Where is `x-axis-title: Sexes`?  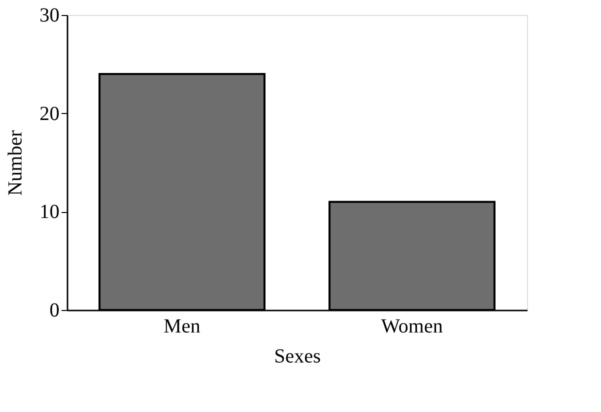 x-axis-title: Sexes is located at coordinates (298, 357).